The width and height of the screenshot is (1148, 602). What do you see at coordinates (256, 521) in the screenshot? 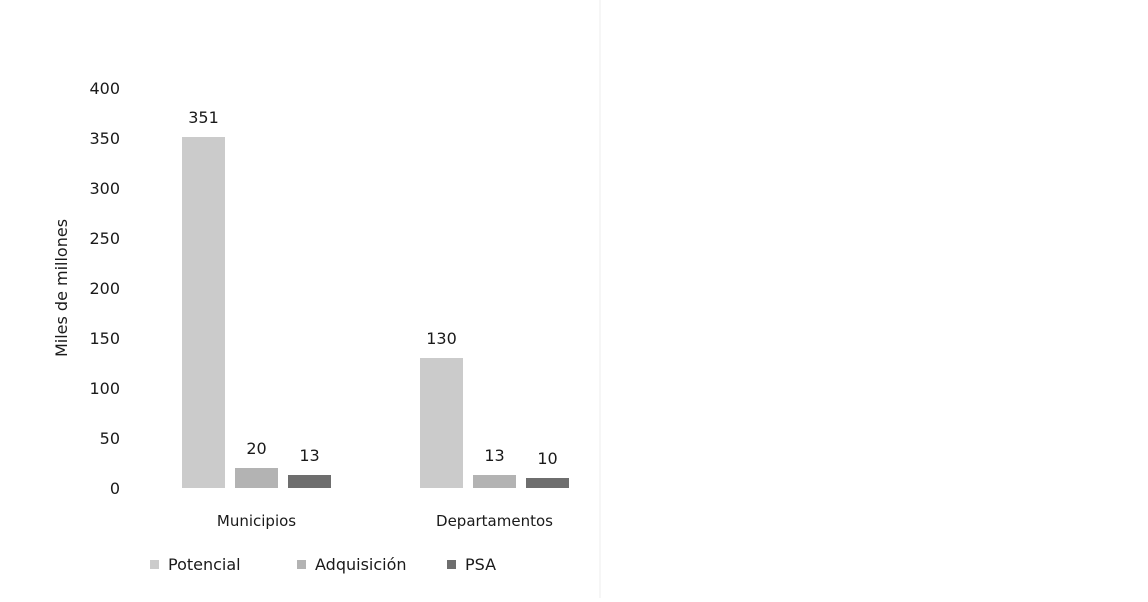
I see `category-label: Municipios` at bounding box center [256, 521].